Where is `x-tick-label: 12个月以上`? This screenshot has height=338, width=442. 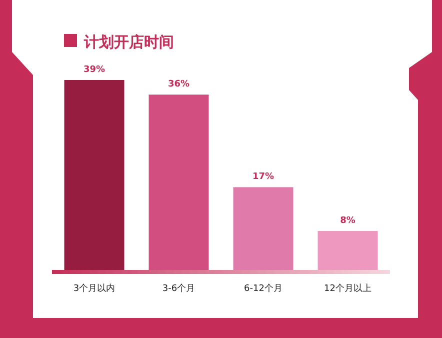 x-tick-label: 12个月以上 is located at coordinates (348, 288).